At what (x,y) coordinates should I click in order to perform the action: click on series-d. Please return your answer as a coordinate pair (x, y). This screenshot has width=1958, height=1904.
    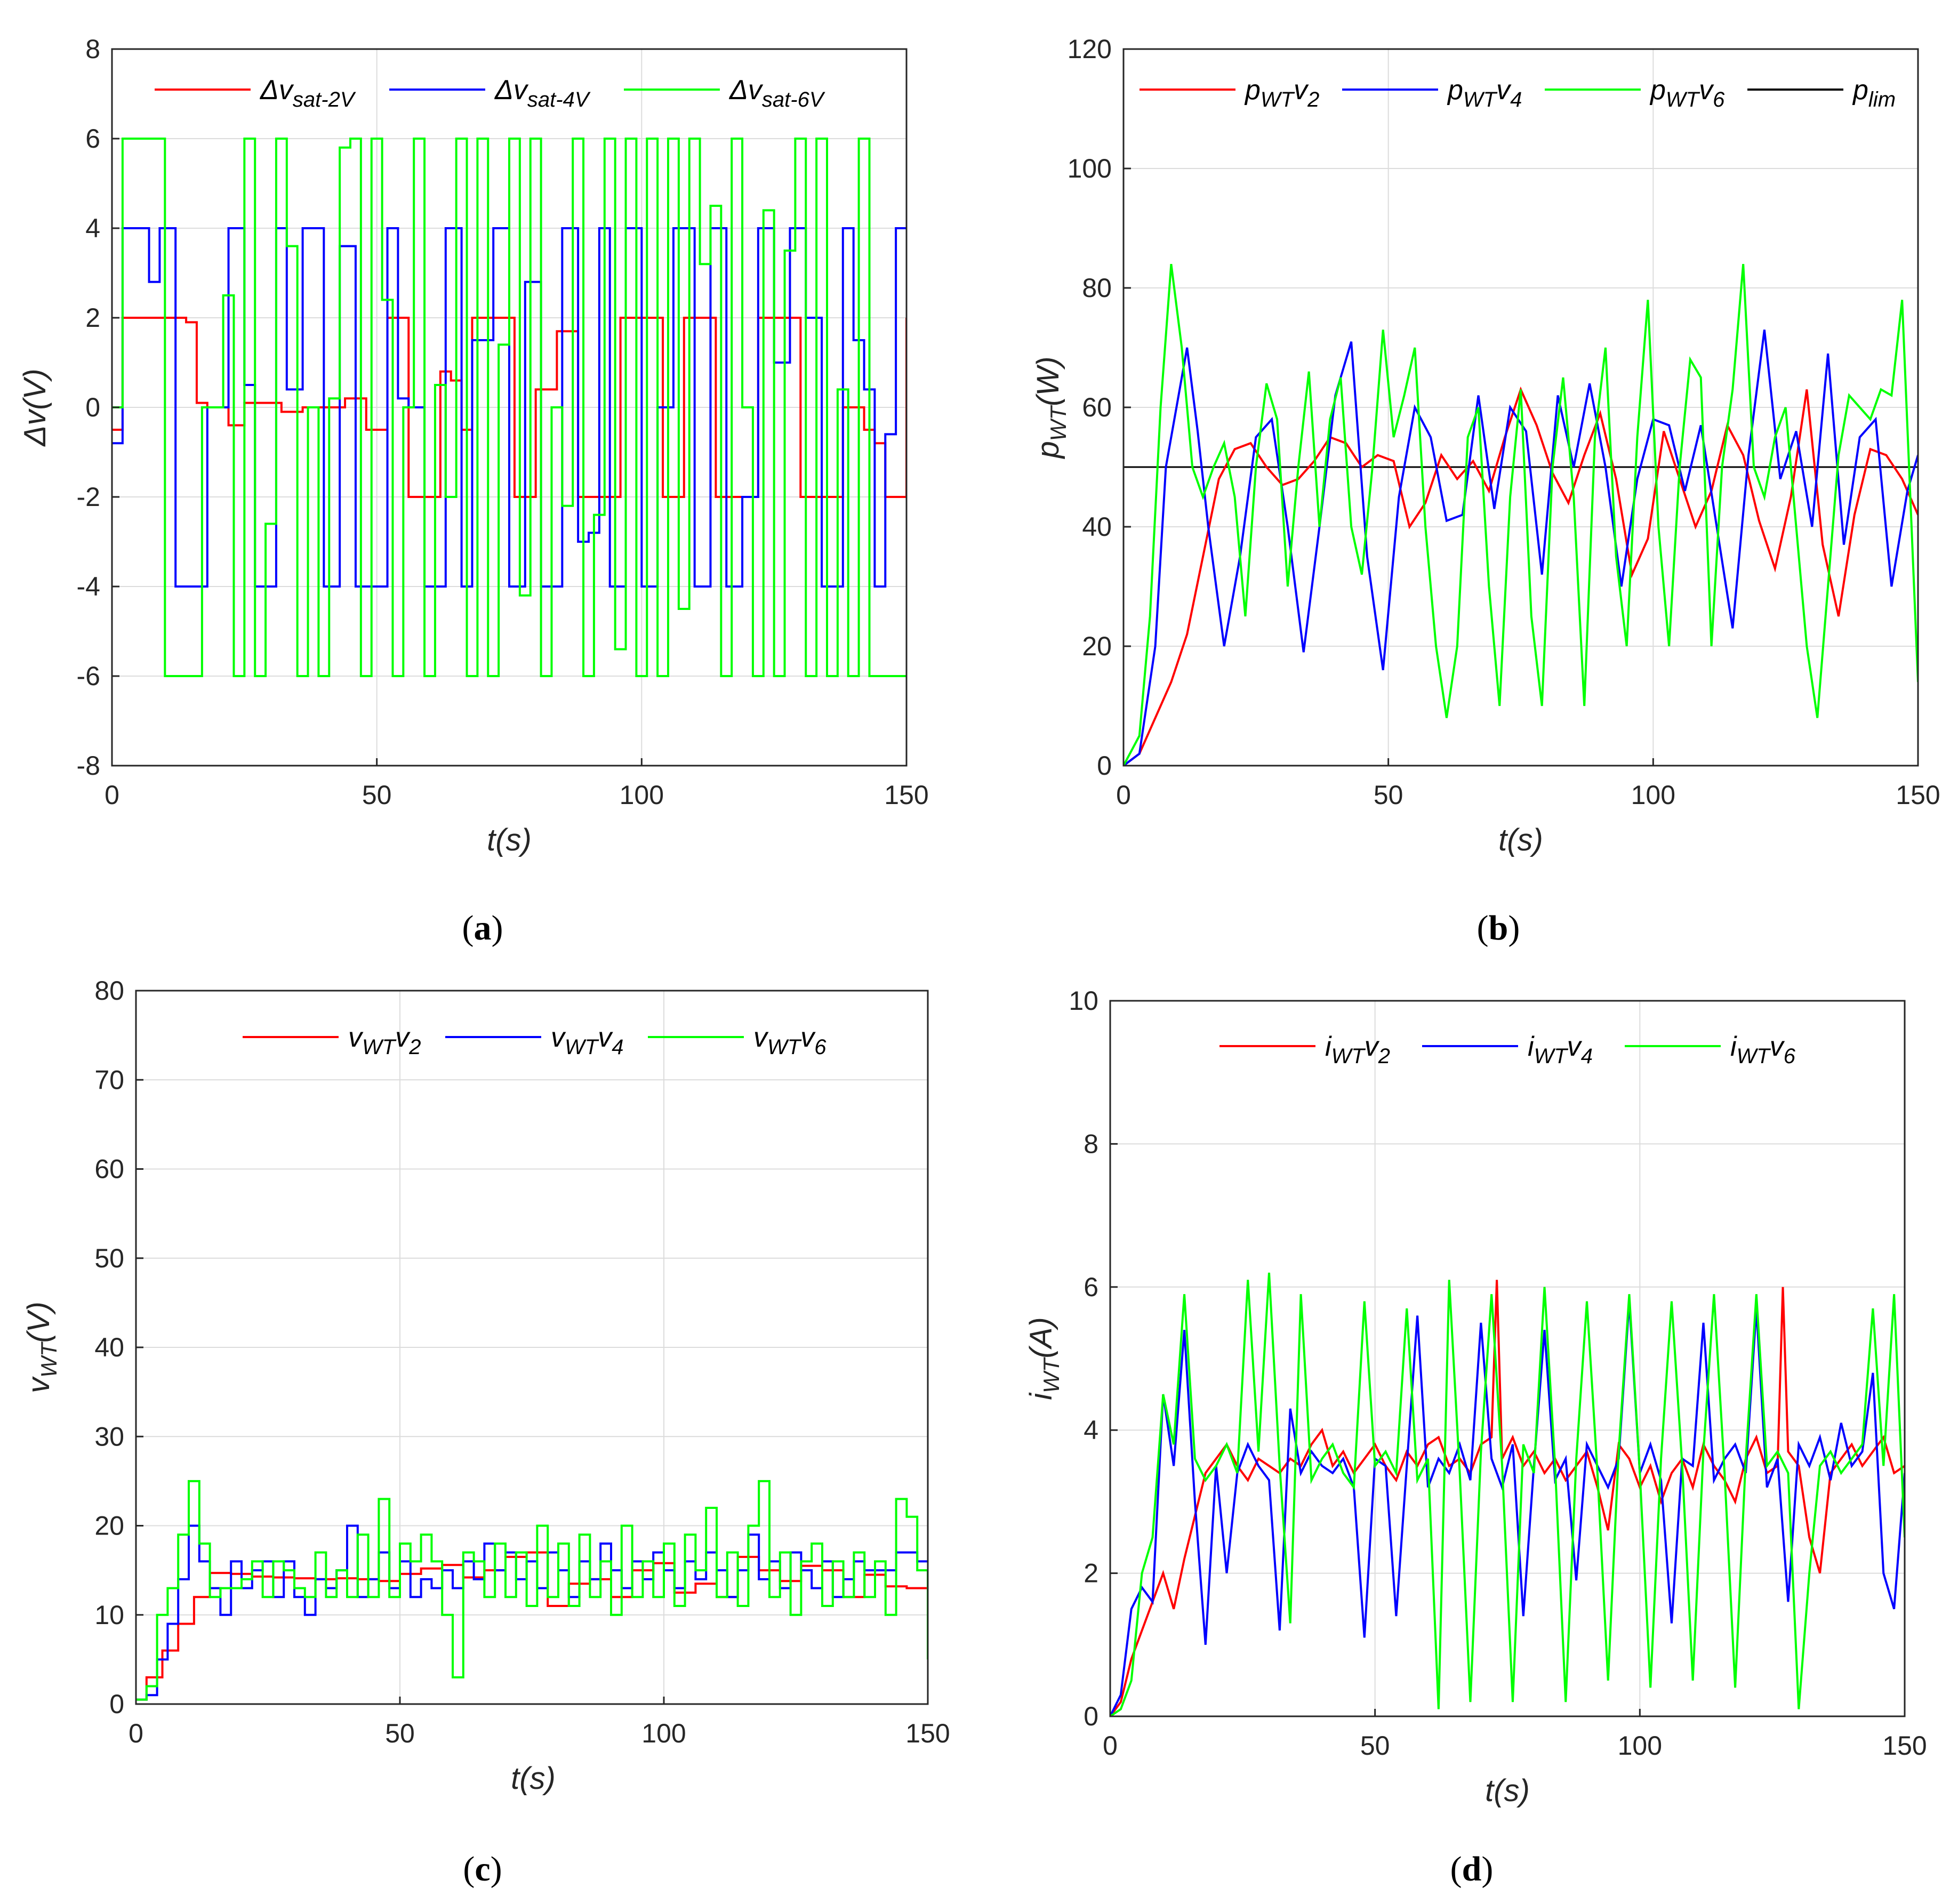
    Looking at the image, I should click on (1507, 1494).